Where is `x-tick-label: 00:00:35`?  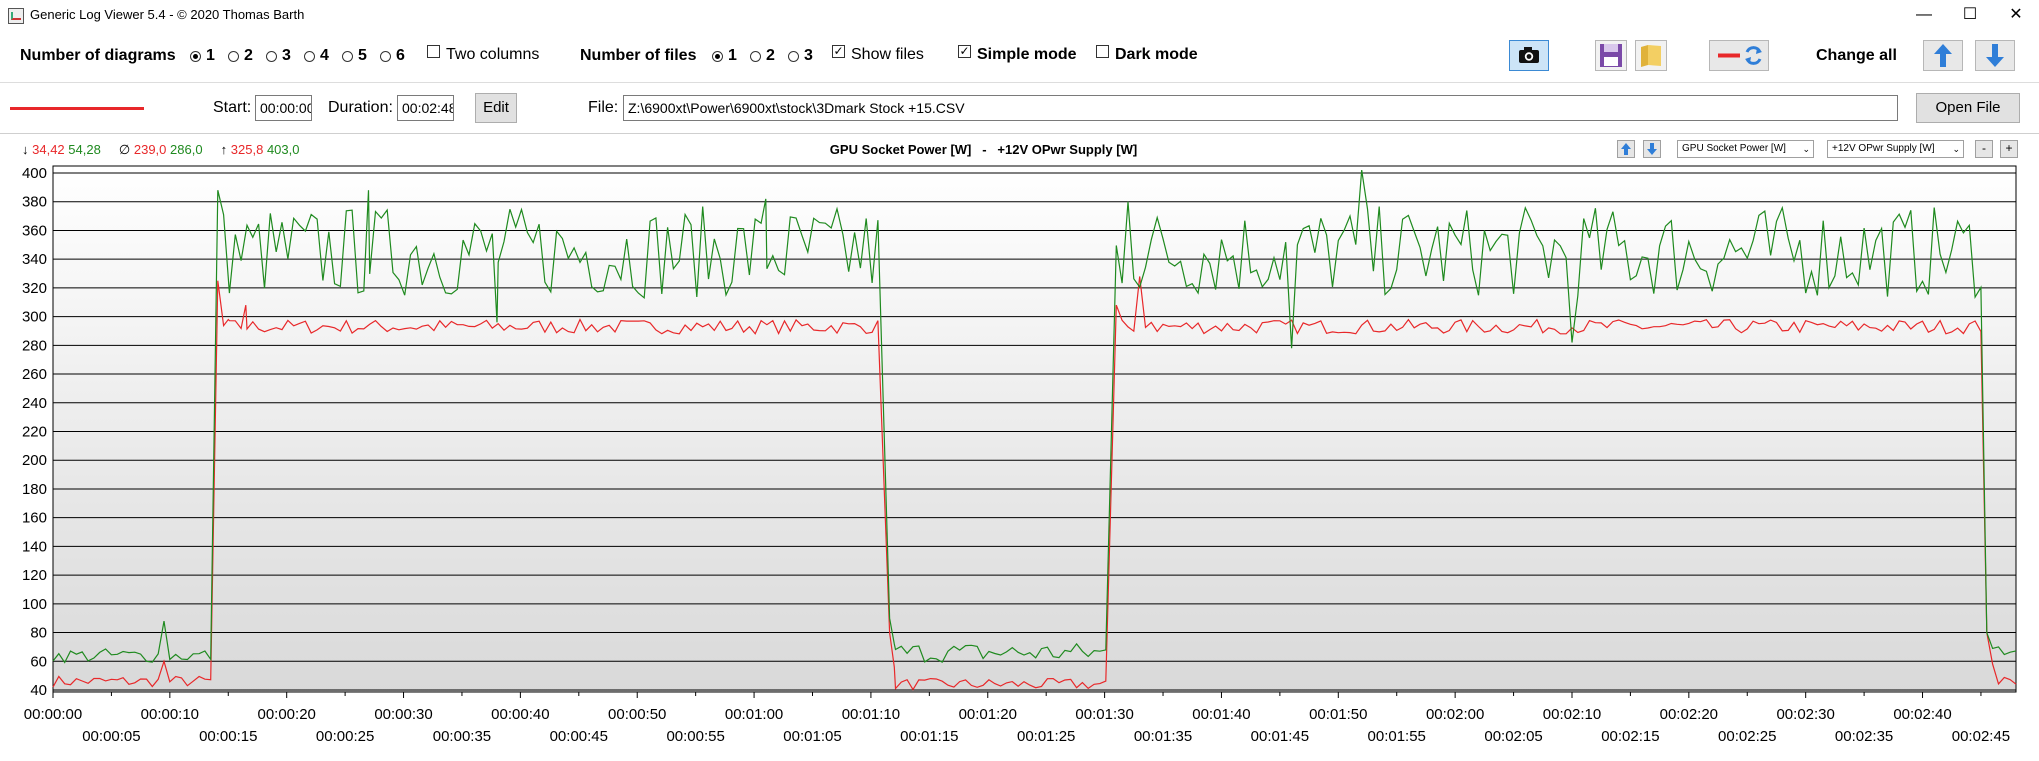 x-tick-label: 00:00:35 is located at coordinates (462, 736).